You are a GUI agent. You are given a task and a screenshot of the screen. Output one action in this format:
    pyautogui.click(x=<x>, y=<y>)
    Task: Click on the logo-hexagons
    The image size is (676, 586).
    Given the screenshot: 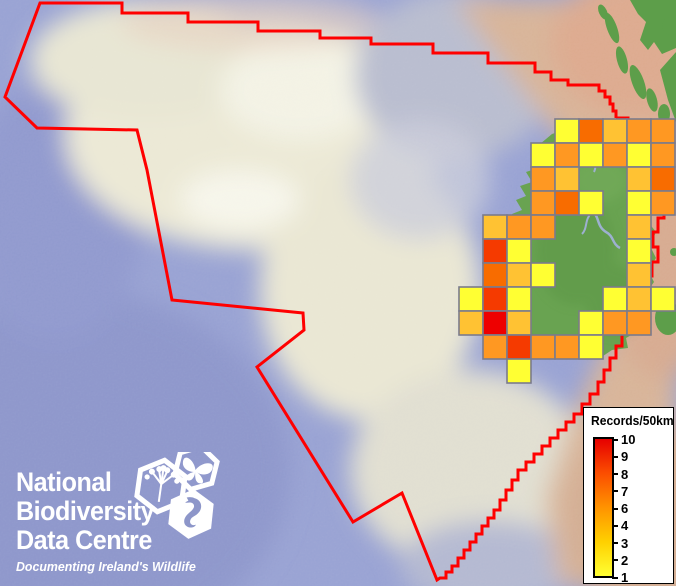 What is the action you would take?
    pyautogui.click(x=177, y=495)
    